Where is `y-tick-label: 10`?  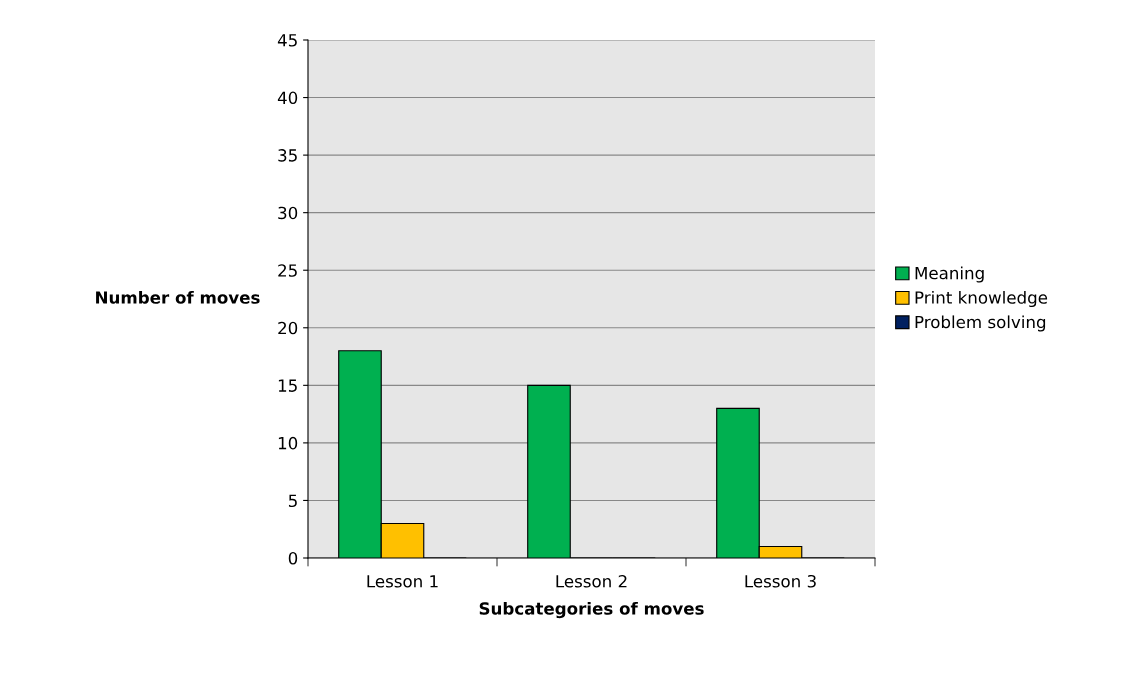 y-tick-label: 10 is located at coordinates (288, 443).